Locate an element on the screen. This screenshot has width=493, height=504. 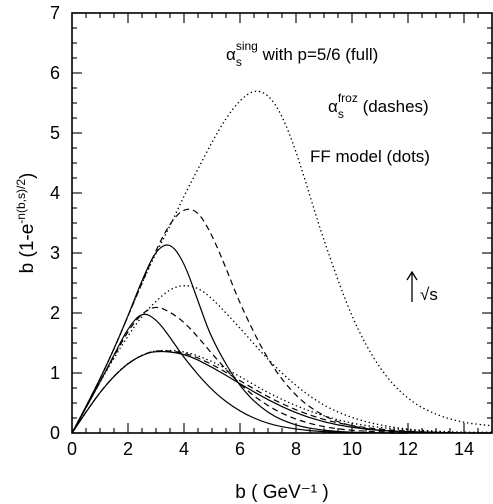
annotation-dashes: αs froz (dashes) is located at coordinates (378, 106).